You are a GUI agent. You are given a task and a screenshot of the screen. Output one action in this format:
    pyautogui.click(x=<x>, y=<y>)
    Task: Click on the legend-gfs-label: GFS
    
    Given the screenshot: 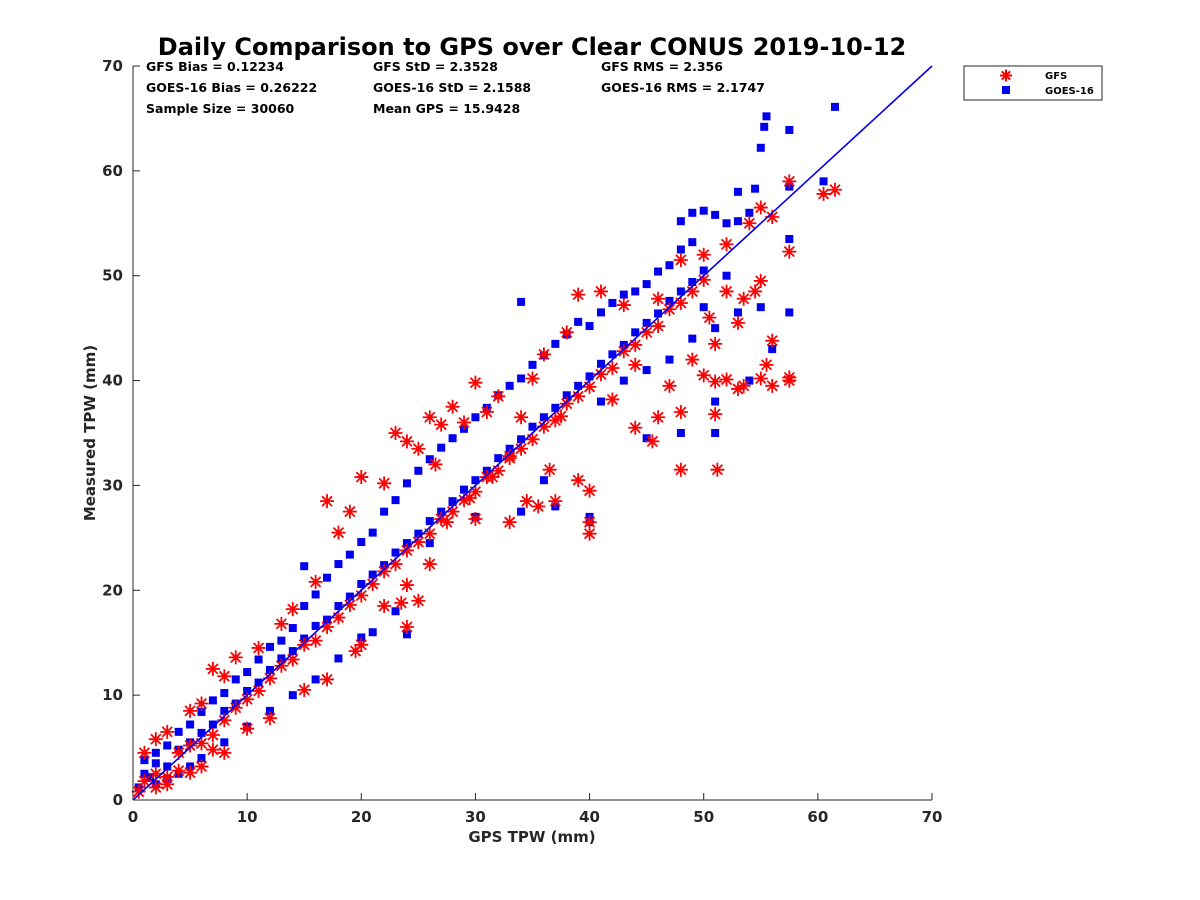 What is the action you would take?
    pyautogui.click(x=1056, y=76)
    